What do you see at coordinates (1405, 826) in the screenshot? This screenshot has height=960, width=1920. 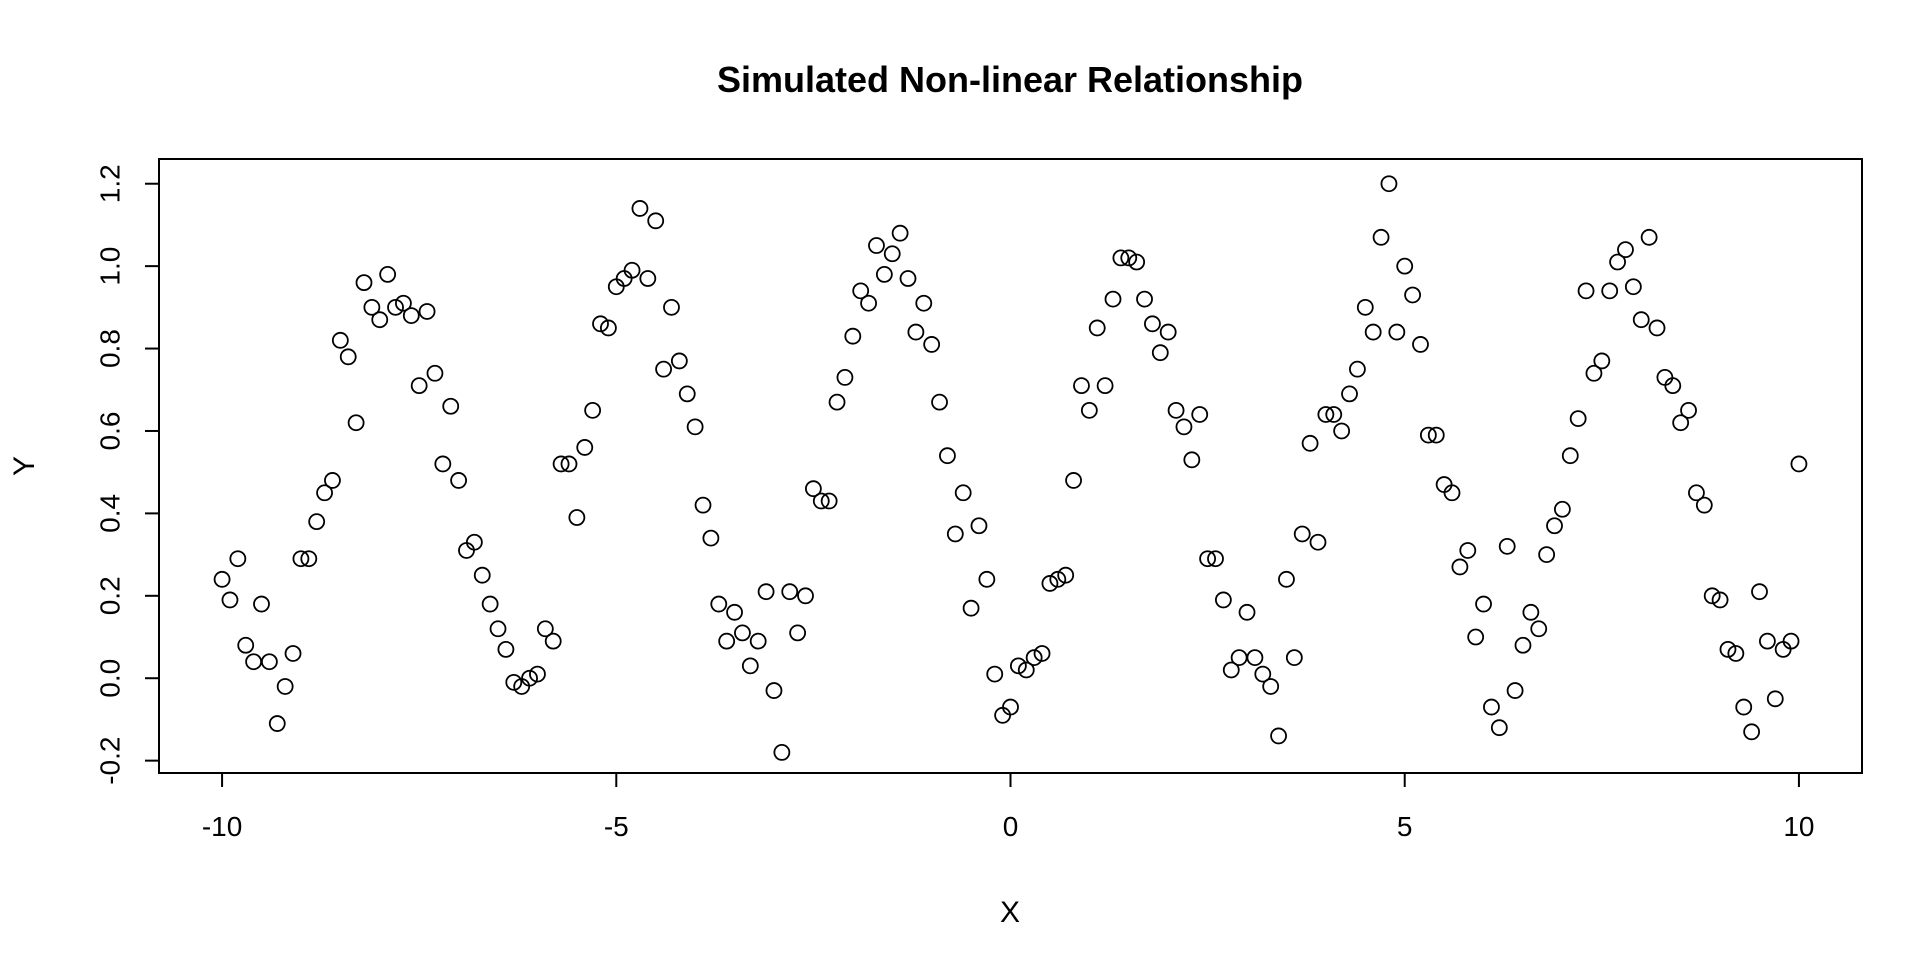 I see `x-tick-label: 5` at bounding box center [1405, 826].